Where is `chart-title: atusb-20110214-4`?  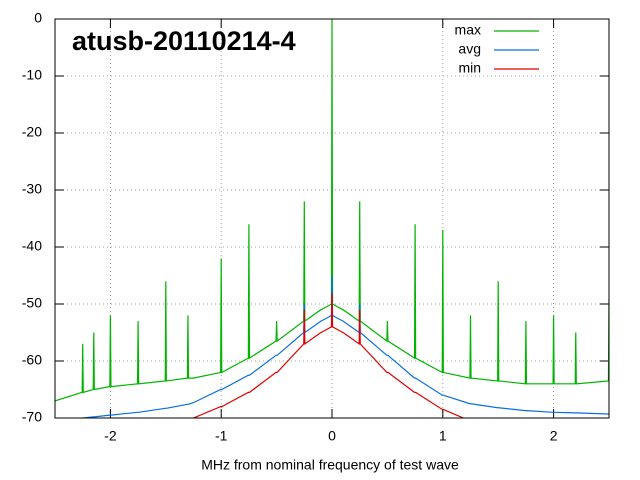
chart-title: atusb-20110214-4 is located at coordinates (184, 41).